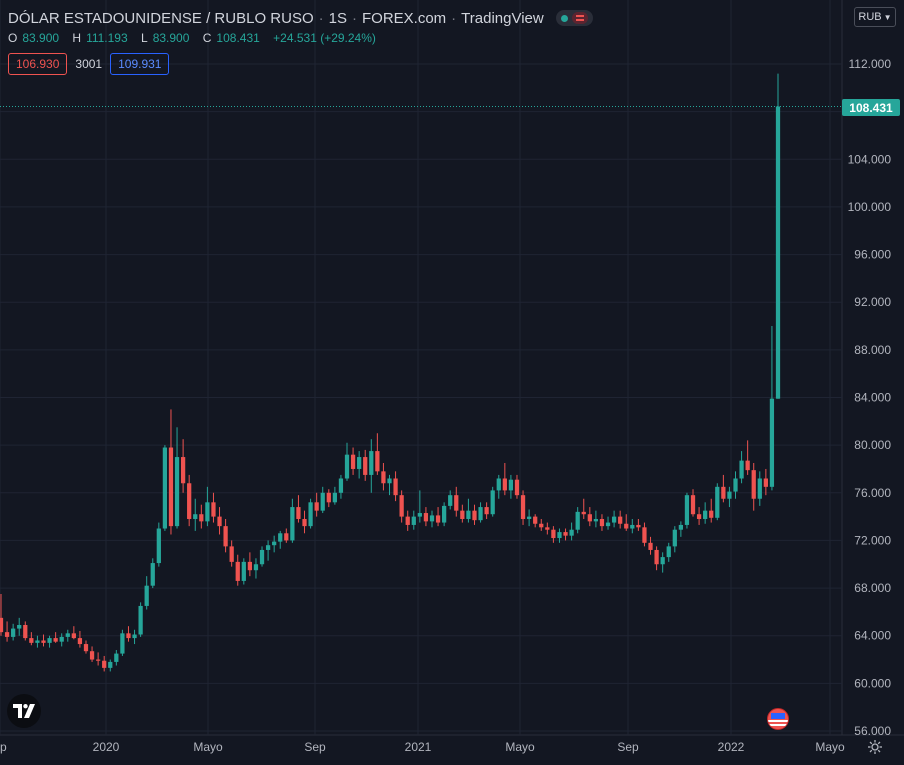 This screenshot has height=765, width=904. Describe the element at coordinates (778, 719) in the screenshot. I see `us-flag-icon` at that location.